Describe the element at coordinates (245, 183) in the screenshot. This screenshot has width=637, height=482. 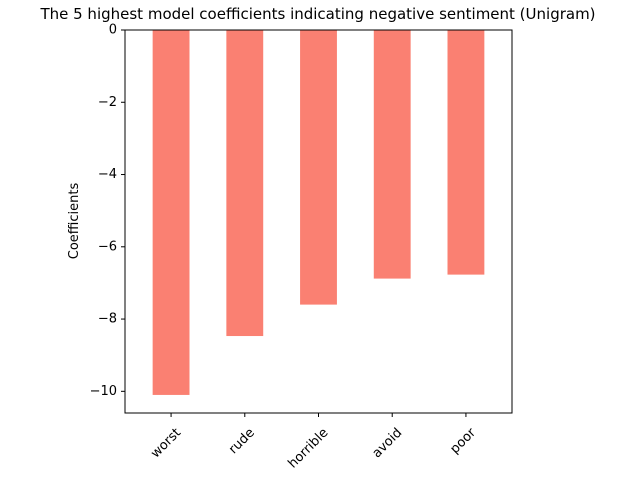
I see `bar-rude` at that location.